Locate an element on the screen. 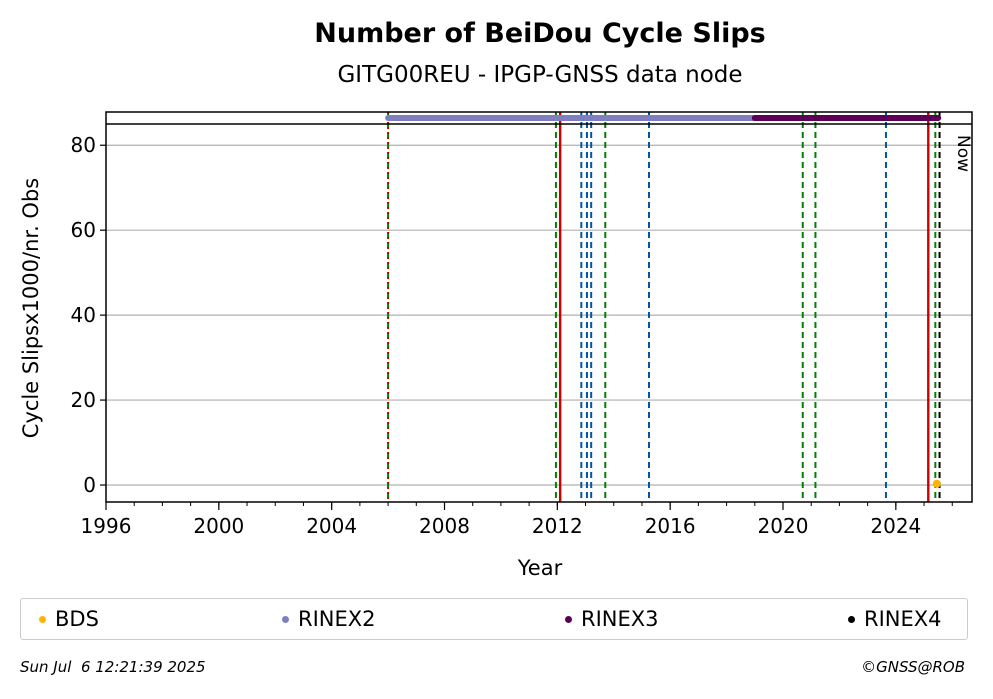 This screenshot has width=993, height=699. y-tick-label: 0 is located at coordinates (89, 485).